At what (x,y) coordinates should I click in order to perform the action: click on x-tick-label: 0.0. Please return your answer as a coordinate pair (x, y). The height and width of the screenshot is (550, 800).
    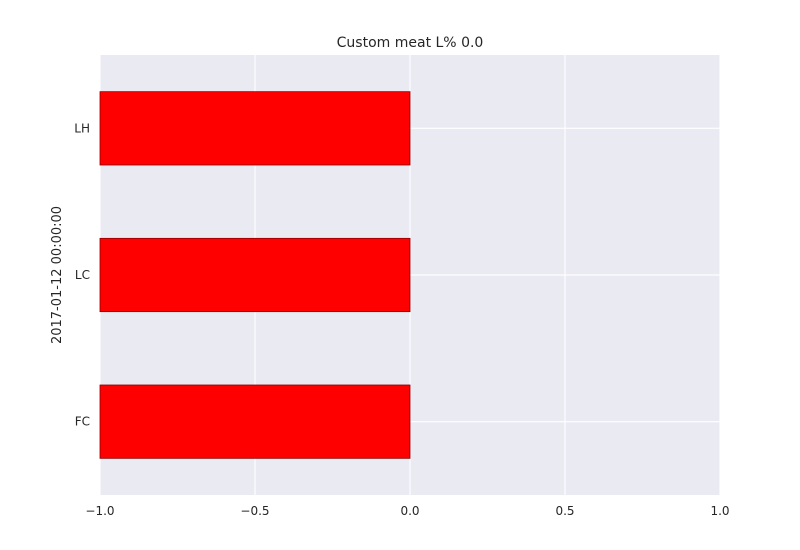
    Looking at the image, I should click on (409, 511).